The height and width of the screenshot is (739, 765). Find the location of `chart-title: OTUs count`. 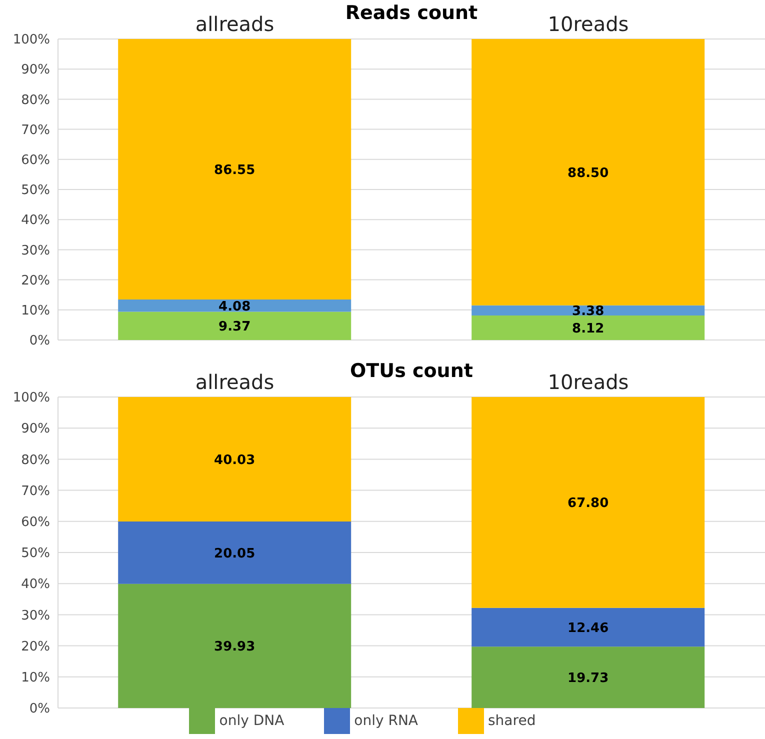

chart-title: OTUs count is located at coordinates (411, 371).